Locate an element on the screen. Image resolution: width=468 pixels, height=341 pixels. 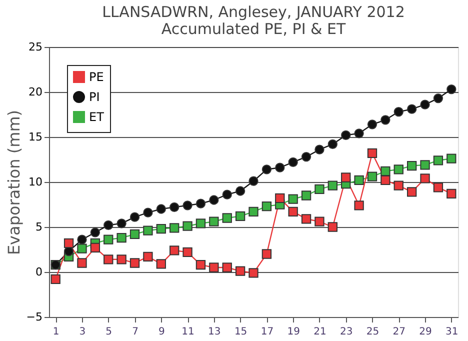
x-tick-label: 3 is located at coordinates (82, 332).